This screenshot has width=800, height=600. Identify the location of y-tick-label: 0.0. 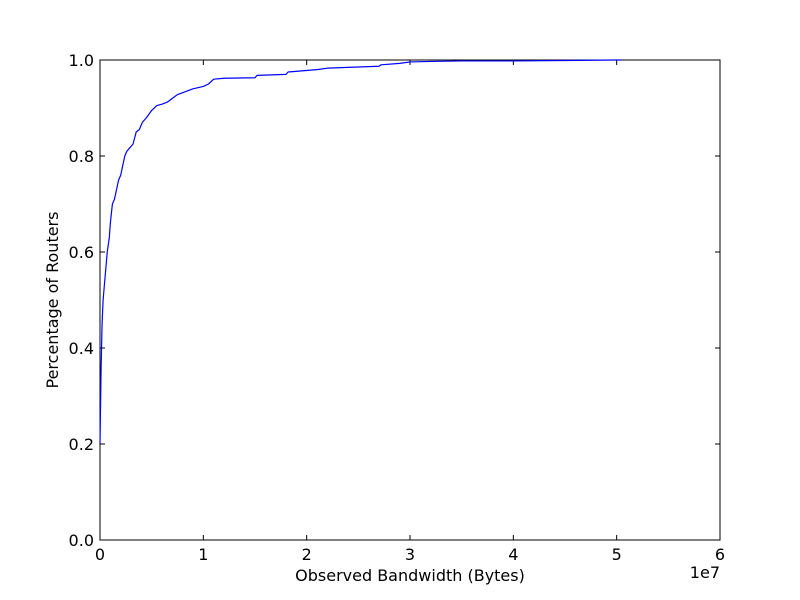
(81, 540).